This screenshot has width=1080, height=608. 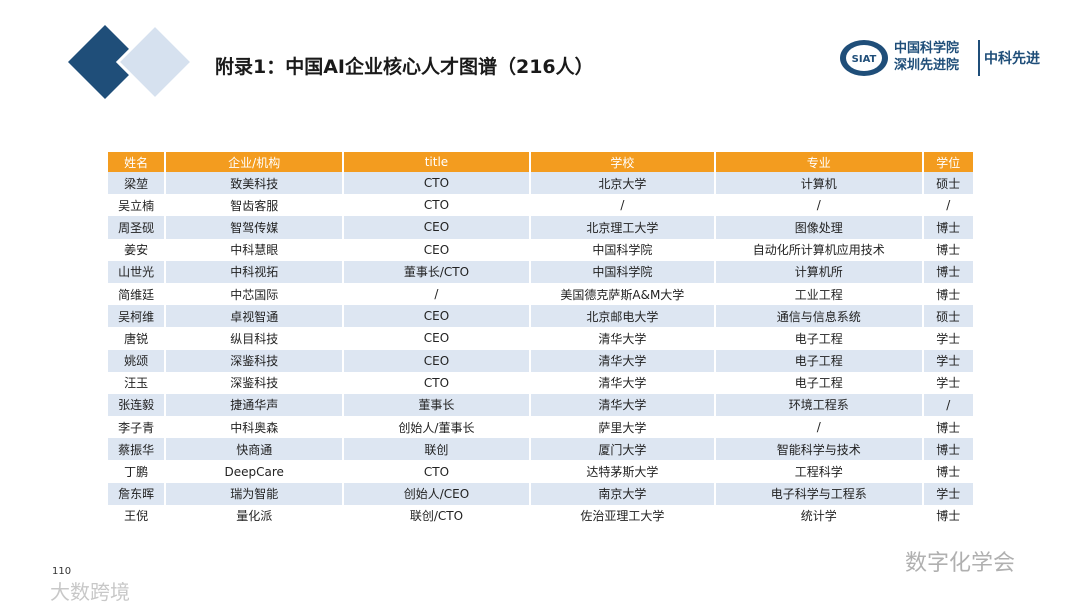 What do you see at coordinates (255, 405) in the screenshot?
I see `table-cell: 捷通华声` at bounding box center [255, 405].